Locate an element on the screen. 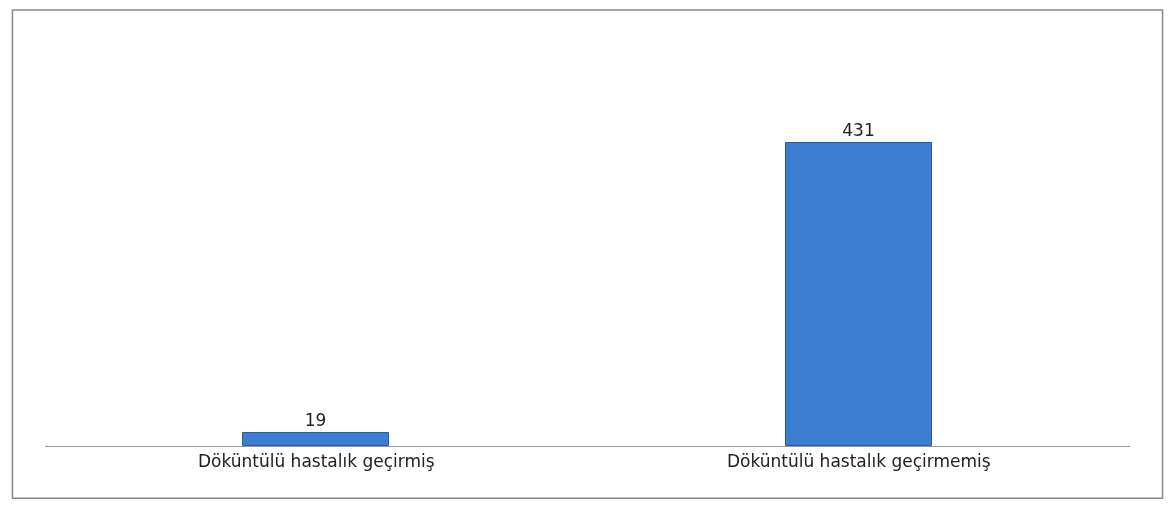  x-tick-label: Döküntülü hastalık geçirmiş is located at coordinates (316, 461).